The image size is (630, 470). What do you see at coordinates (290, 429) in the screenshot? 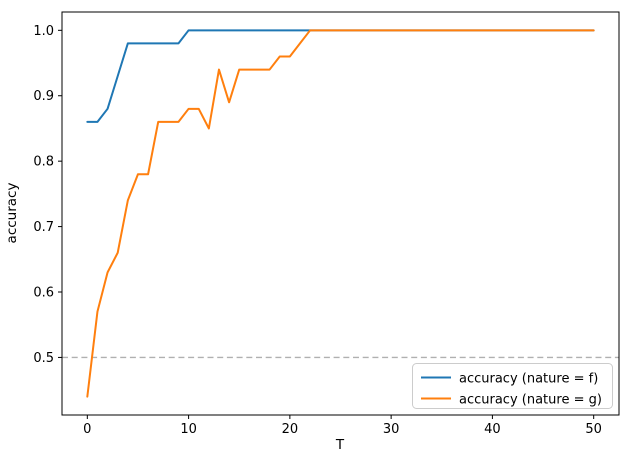
I see `x-tick-label: 20` at bounding box center [290, 429].